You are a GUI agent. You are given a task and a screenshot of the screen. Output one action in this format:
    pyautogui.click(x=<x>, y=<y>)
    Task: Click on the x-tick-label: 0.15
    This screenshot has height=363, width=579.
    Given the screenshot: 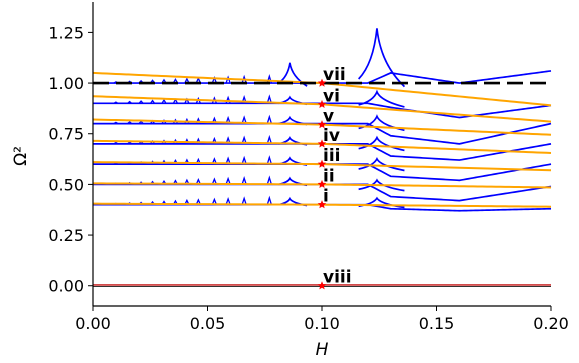 What is the action you would take?
    pyautogui.click(x=437, y=323)
    